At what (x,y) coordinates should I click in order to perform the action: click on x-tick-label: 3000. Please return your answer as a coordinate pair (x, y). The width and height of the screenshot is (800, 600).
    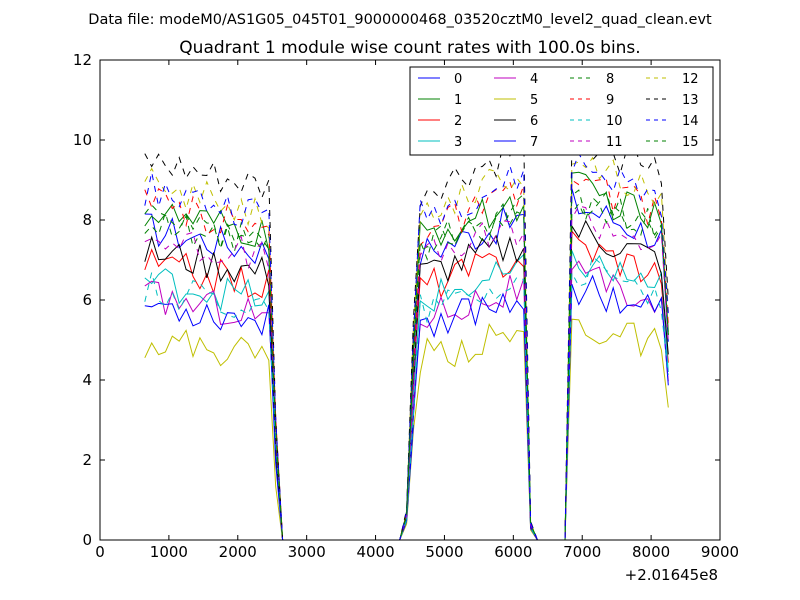
    Looking at the image, I should click on (307, 552).